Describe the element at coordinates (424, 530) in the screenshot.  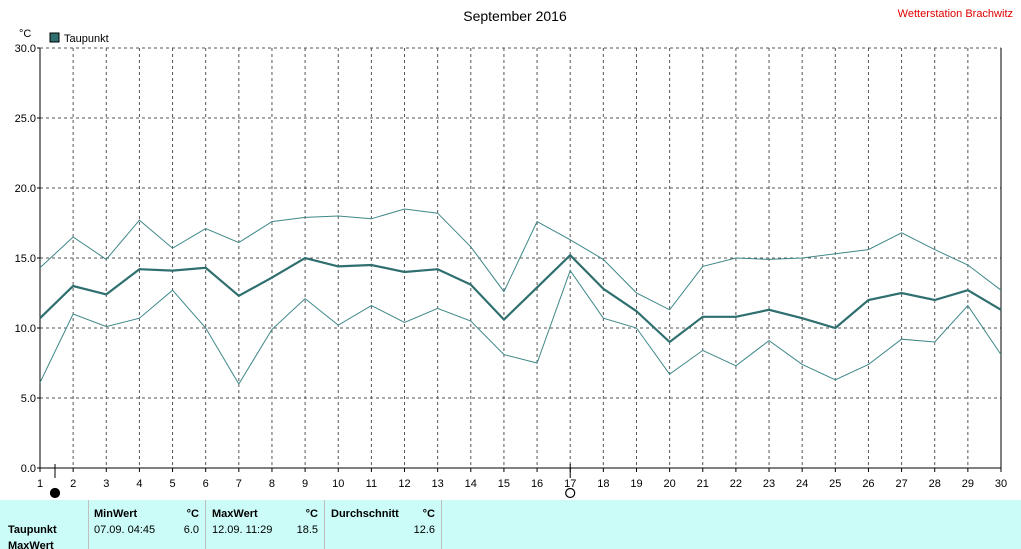
I see `avg-value: 12.6` at that location.